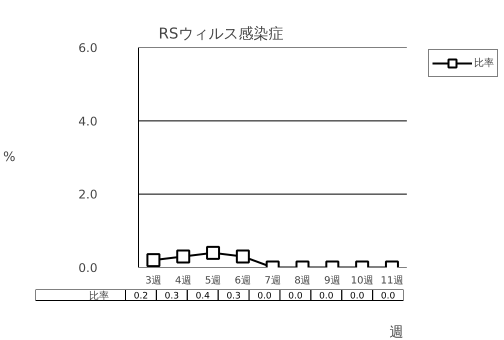  Describe the element at coordinates (302, 281) in the screenshot. I see `x-tick-label: 8週` at that location.